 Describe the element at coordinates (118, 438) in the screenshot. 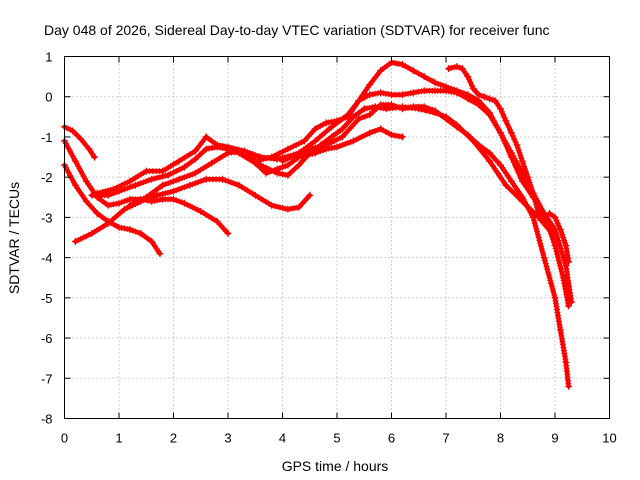

I see `x-tick-label: 1` at that location.